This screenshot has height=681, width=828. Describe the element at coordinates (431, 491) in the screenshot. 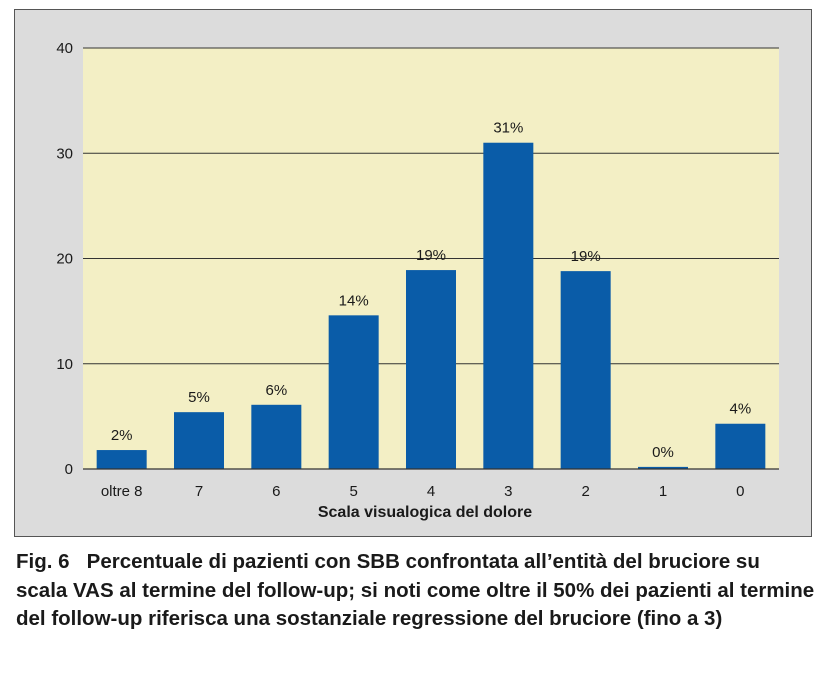

I see `x-tick-label: 4` at that location.